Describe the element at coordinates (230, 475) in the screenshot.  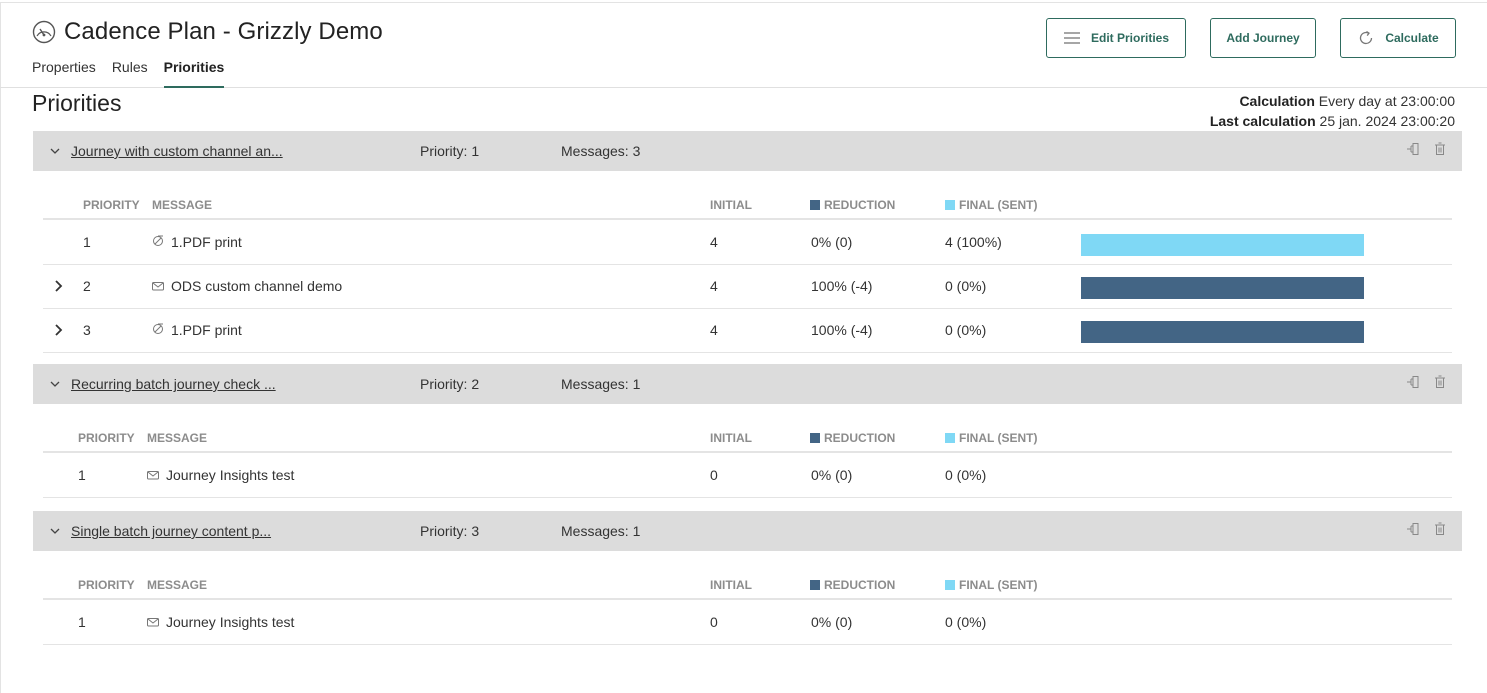
I see `row-message-label: Journey Insights test` at that location.